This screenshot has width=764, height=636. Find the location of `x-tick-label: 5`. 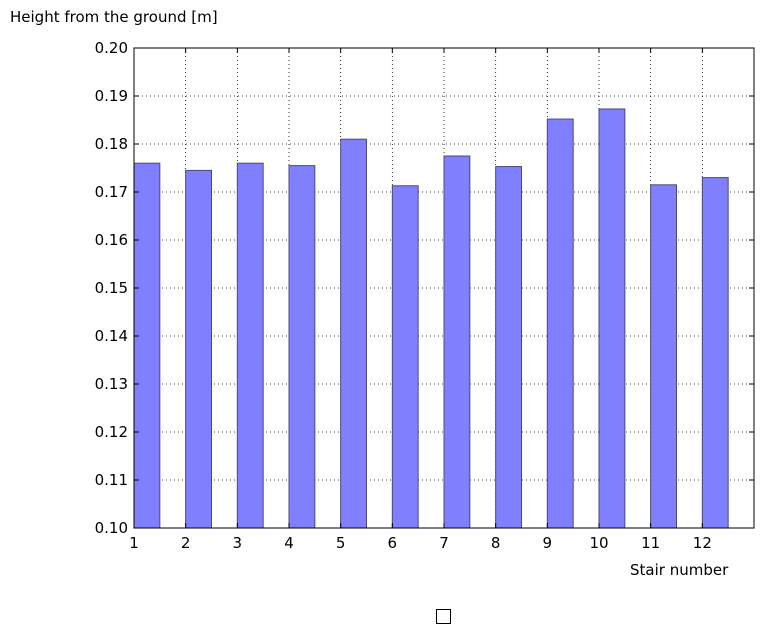

x-tick-label: 5 is located at coordinates (341, 543).